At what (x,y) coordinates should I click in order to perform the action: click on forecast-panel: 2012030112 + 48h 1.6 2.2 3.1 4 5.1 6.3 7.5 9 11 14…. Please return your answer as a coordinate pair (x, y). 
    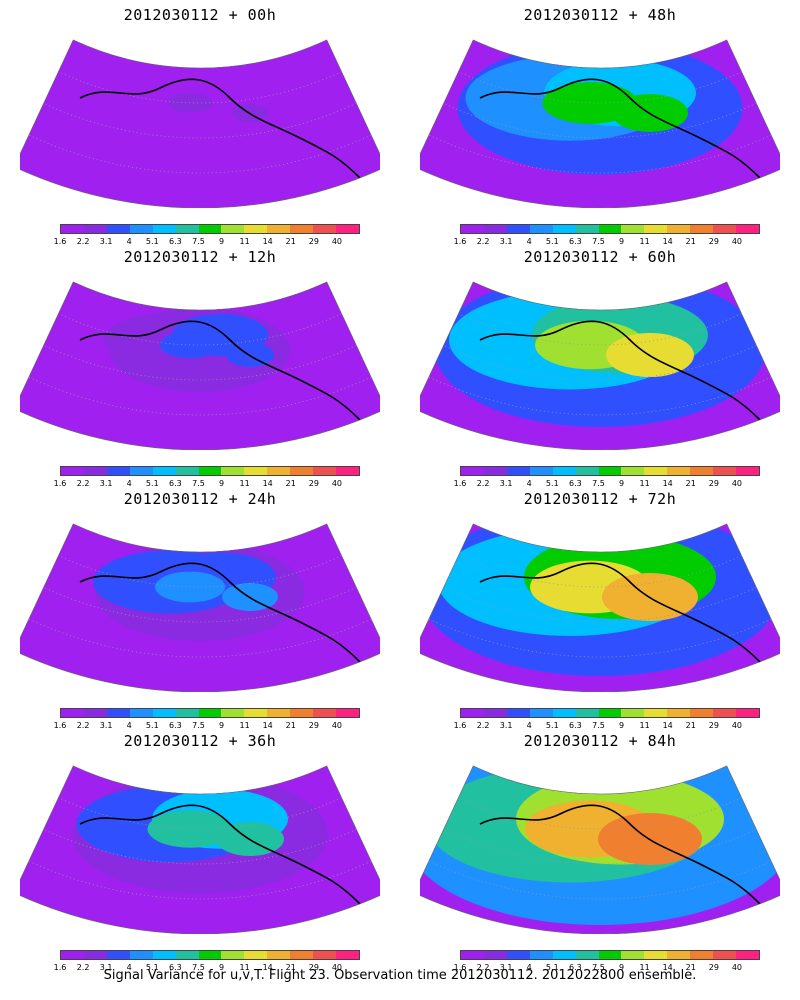
    Looking at the image, I should click on (600, 124).